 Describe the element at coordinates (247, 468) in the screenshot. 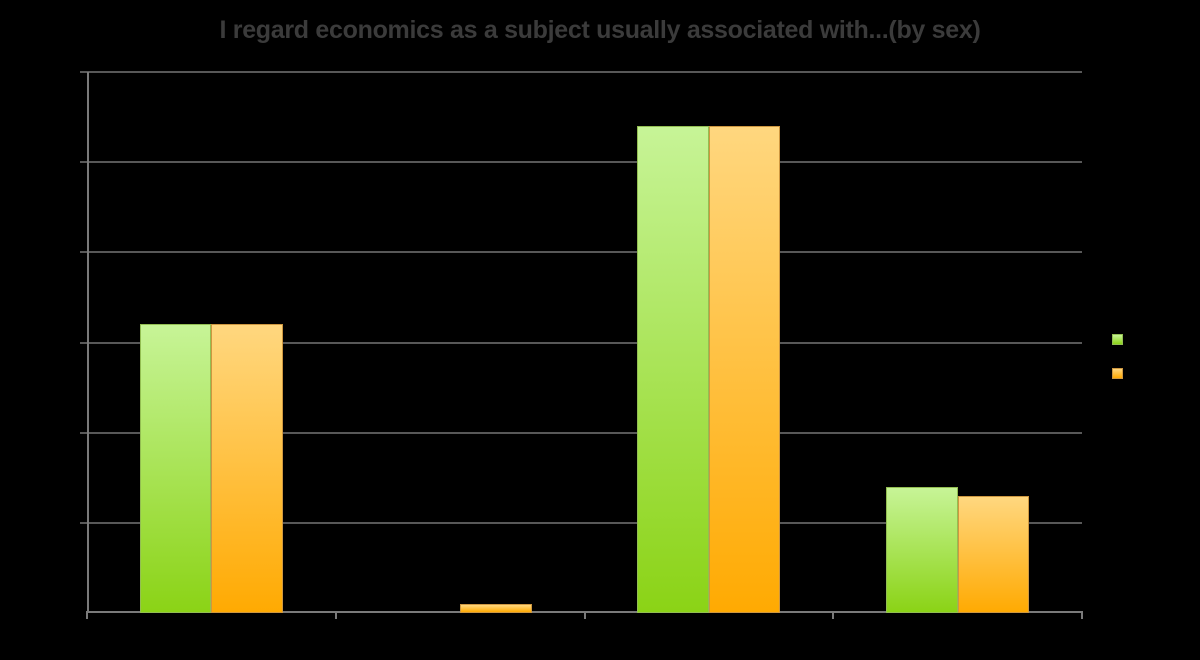

I see `bar-orange-series-cat1` at that location.